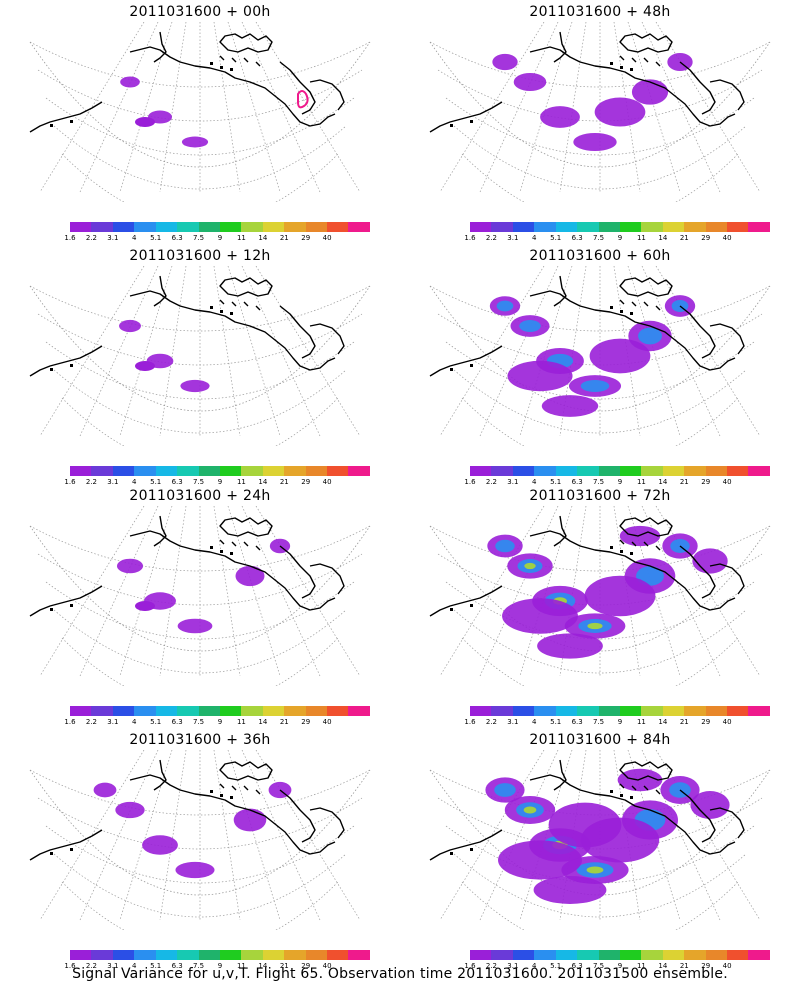 The height and width of the screenshot is (1000, 800). Describe the element at coordinates (198, 238) in the screenshot. I see `colorbar-tick-label: 7.5` at that location.